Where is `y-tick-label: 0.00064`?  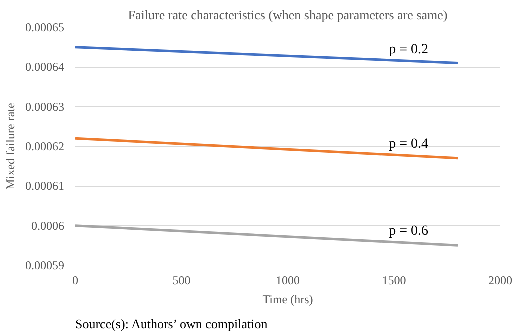
y-tick-label: 0.00064 is located at coordinates (45, 67).